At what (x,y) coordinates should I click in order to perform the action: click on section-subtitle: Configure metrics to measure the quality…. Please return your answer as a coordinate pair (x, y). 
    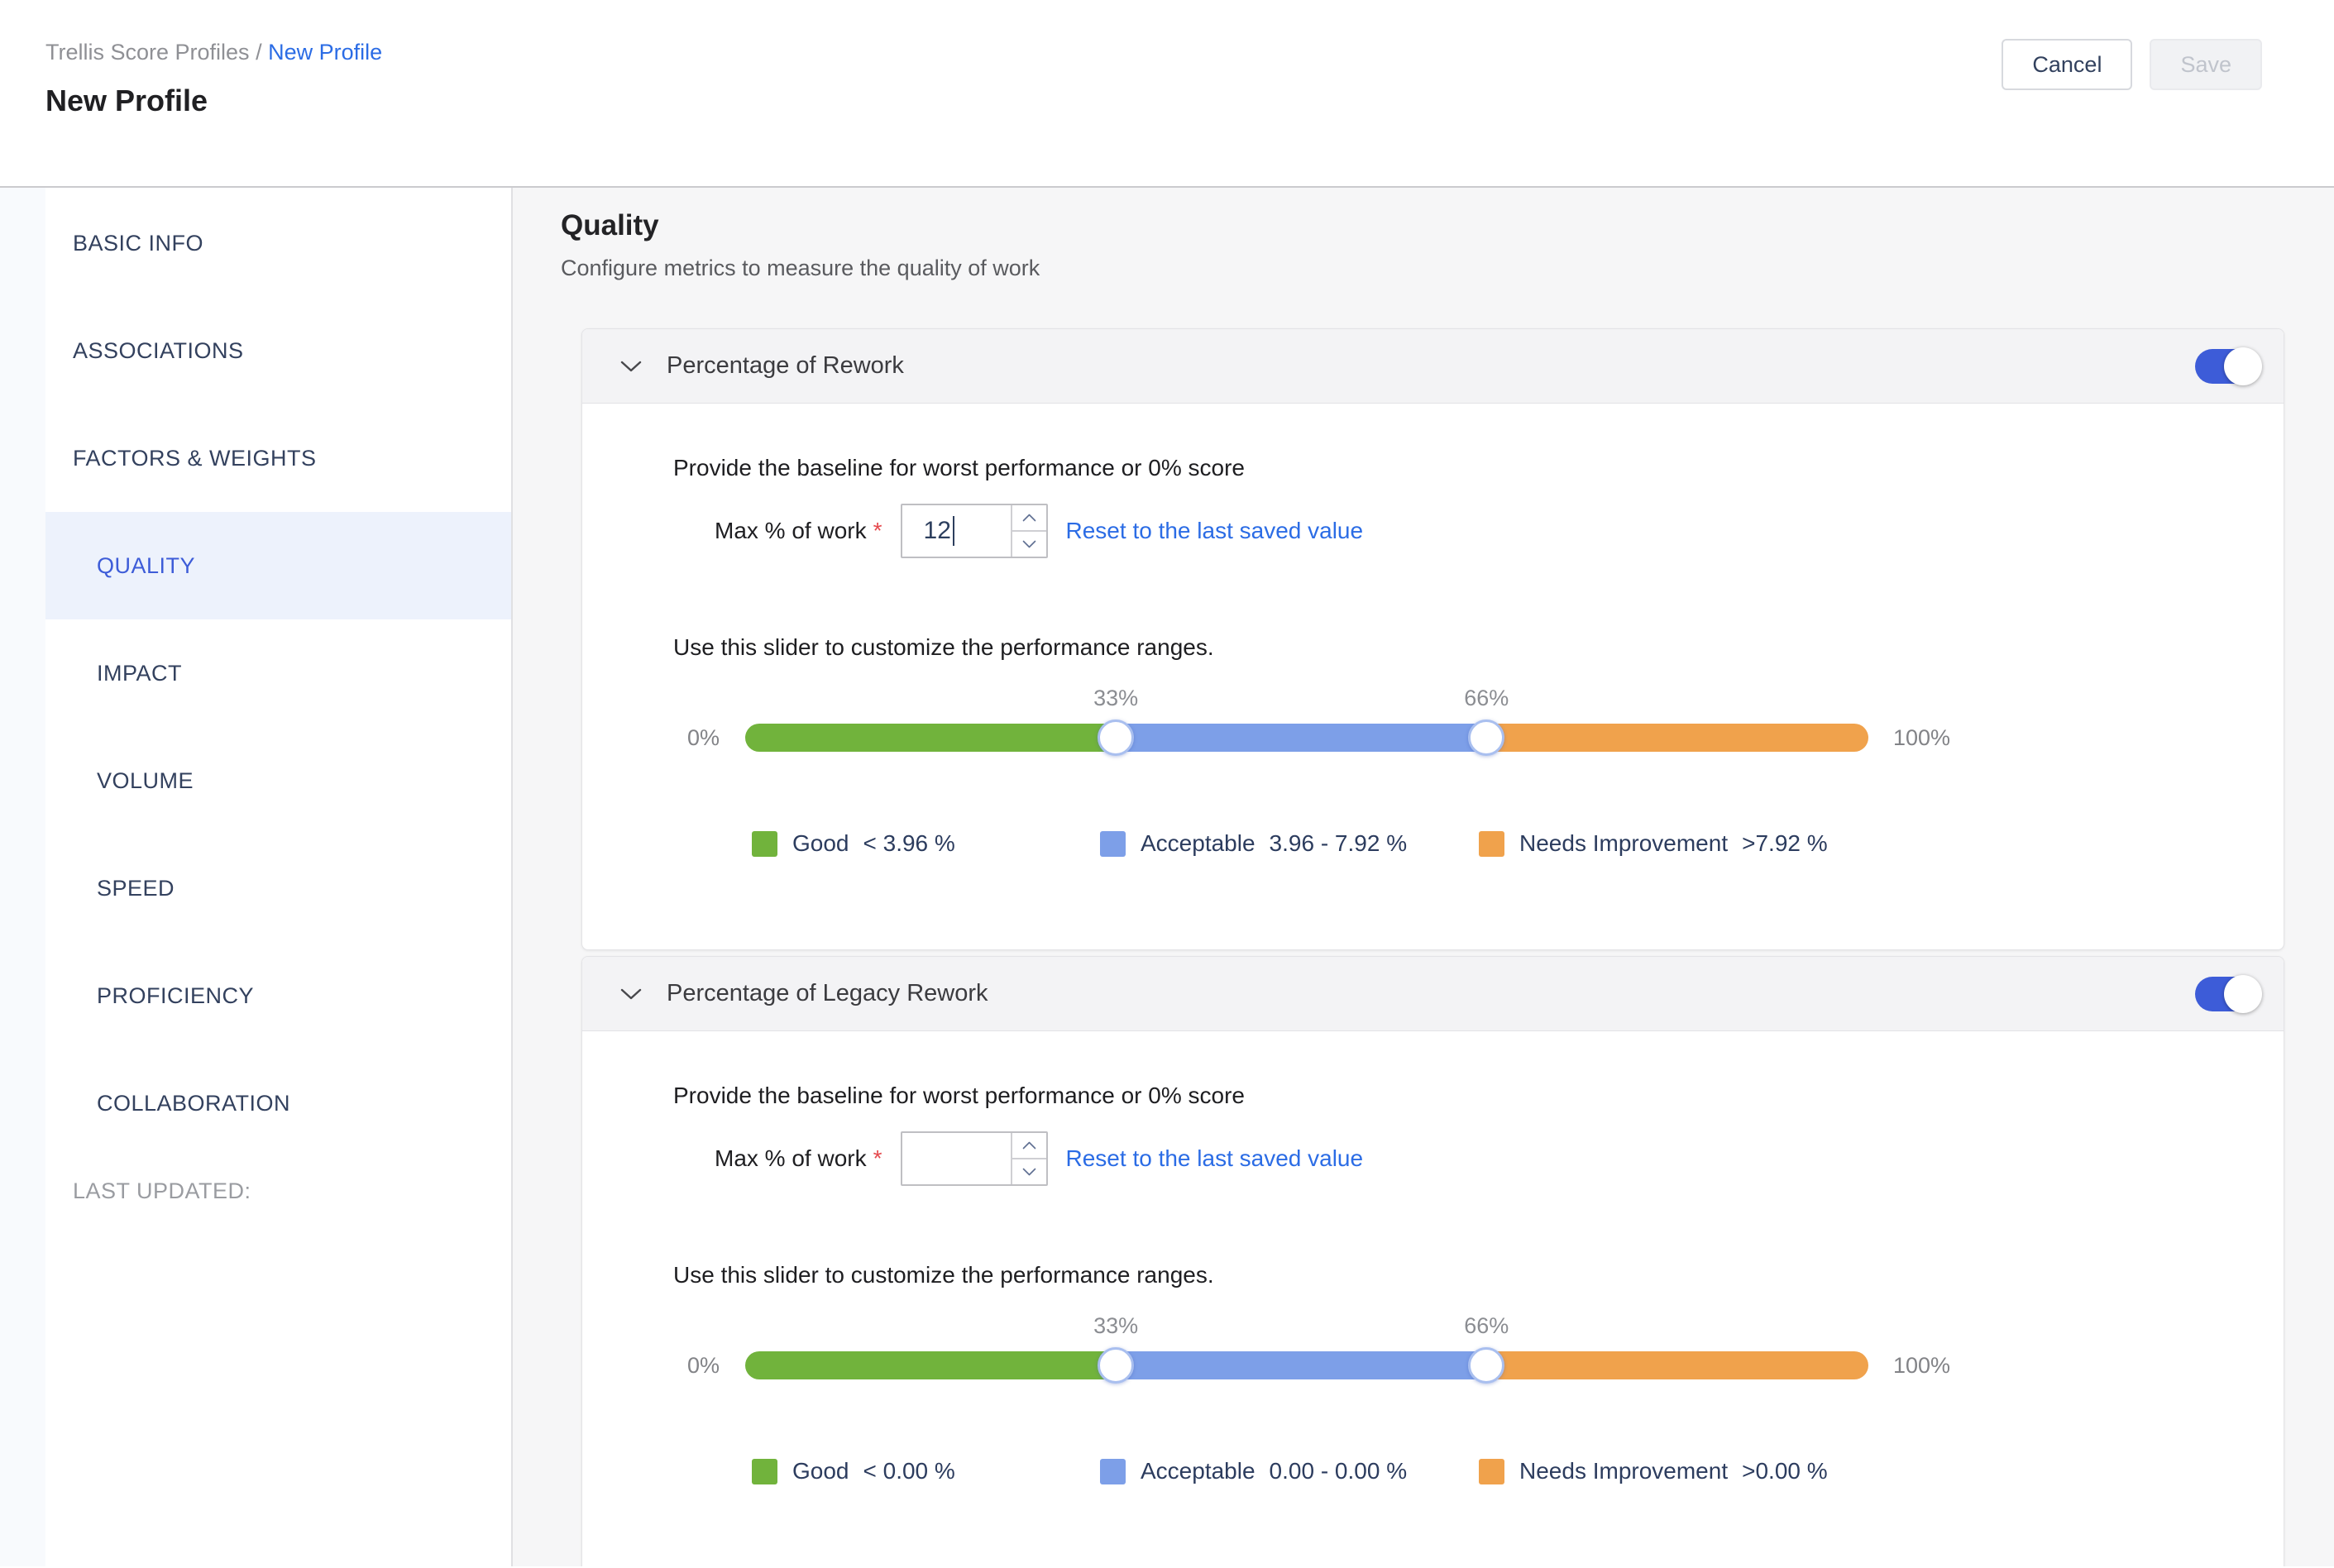
    Looking at the image, I should click on (800, 268).